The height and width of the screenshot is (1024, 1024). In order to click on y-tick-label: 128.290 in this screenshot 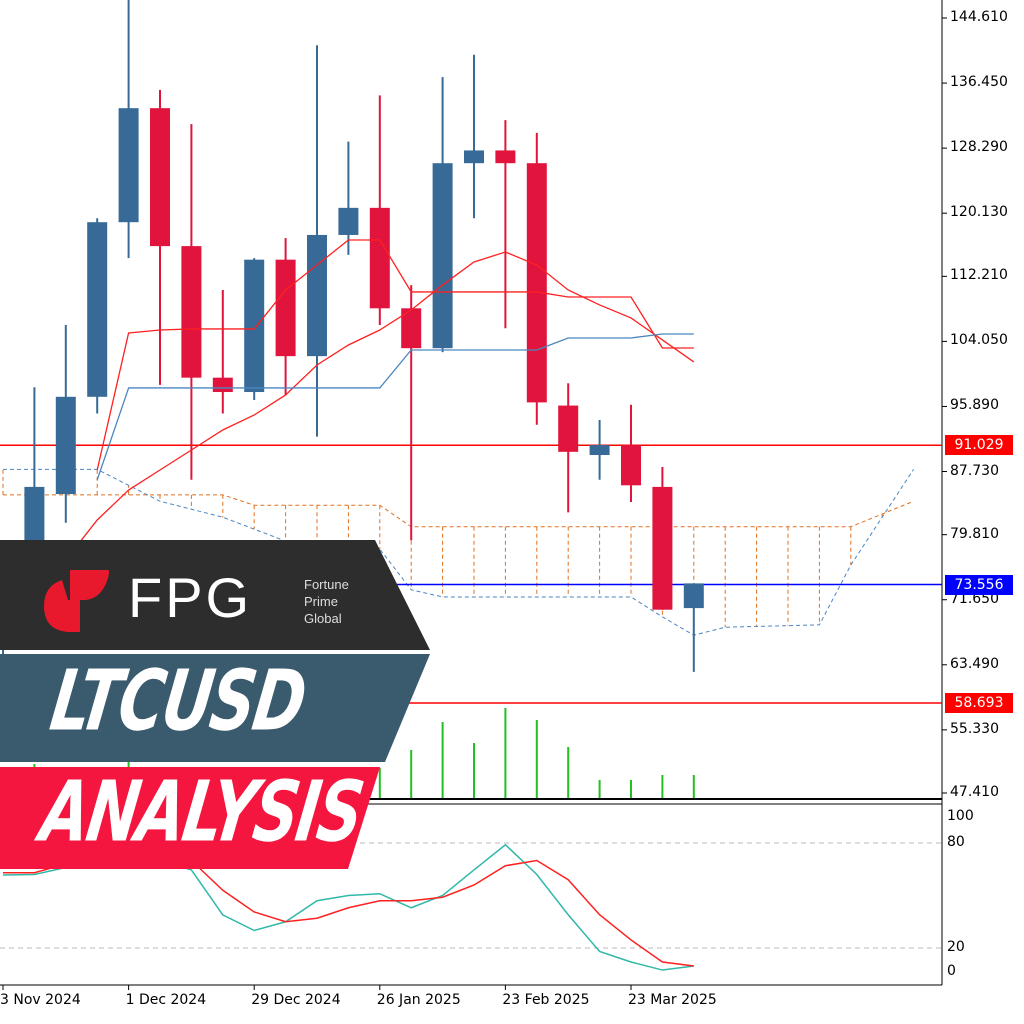, I will do `click(979, 147)`.